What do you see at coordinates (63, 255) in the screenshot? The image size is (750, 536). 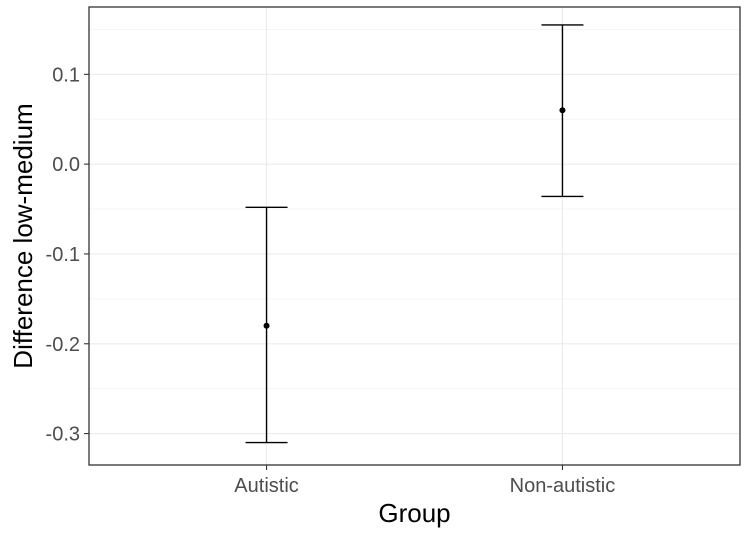 I see `y-tick-label: -0.1` at bounding box center [63, 255].